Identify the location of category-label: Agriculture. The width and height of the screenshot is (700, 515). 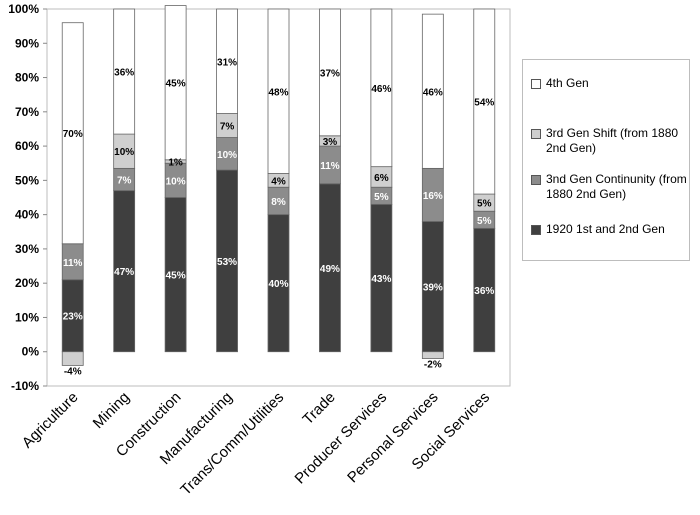
(50, 420).